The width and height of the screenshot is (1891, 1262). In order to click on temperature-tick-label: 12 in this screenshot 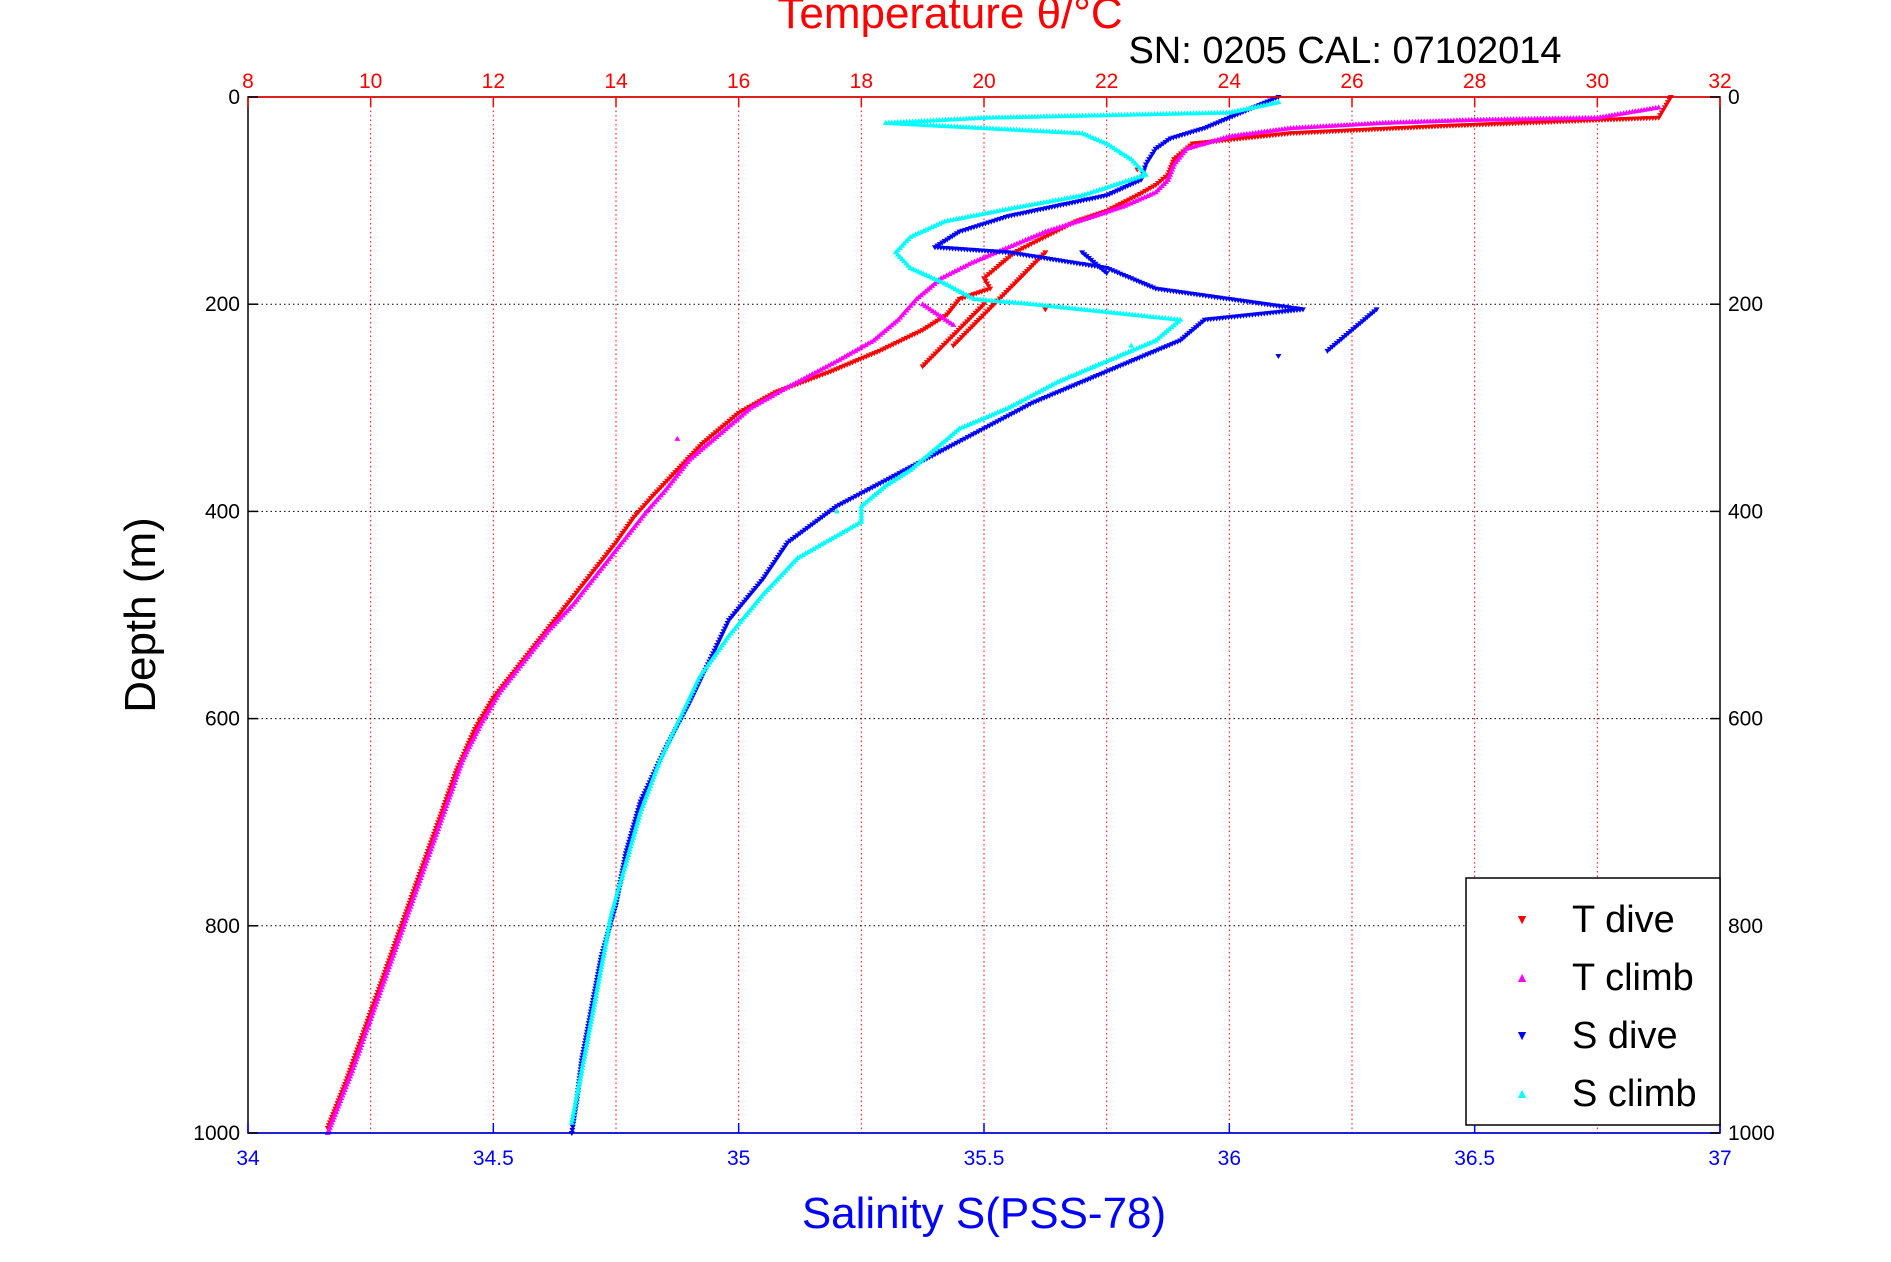, I will do `click(493, 81)`.